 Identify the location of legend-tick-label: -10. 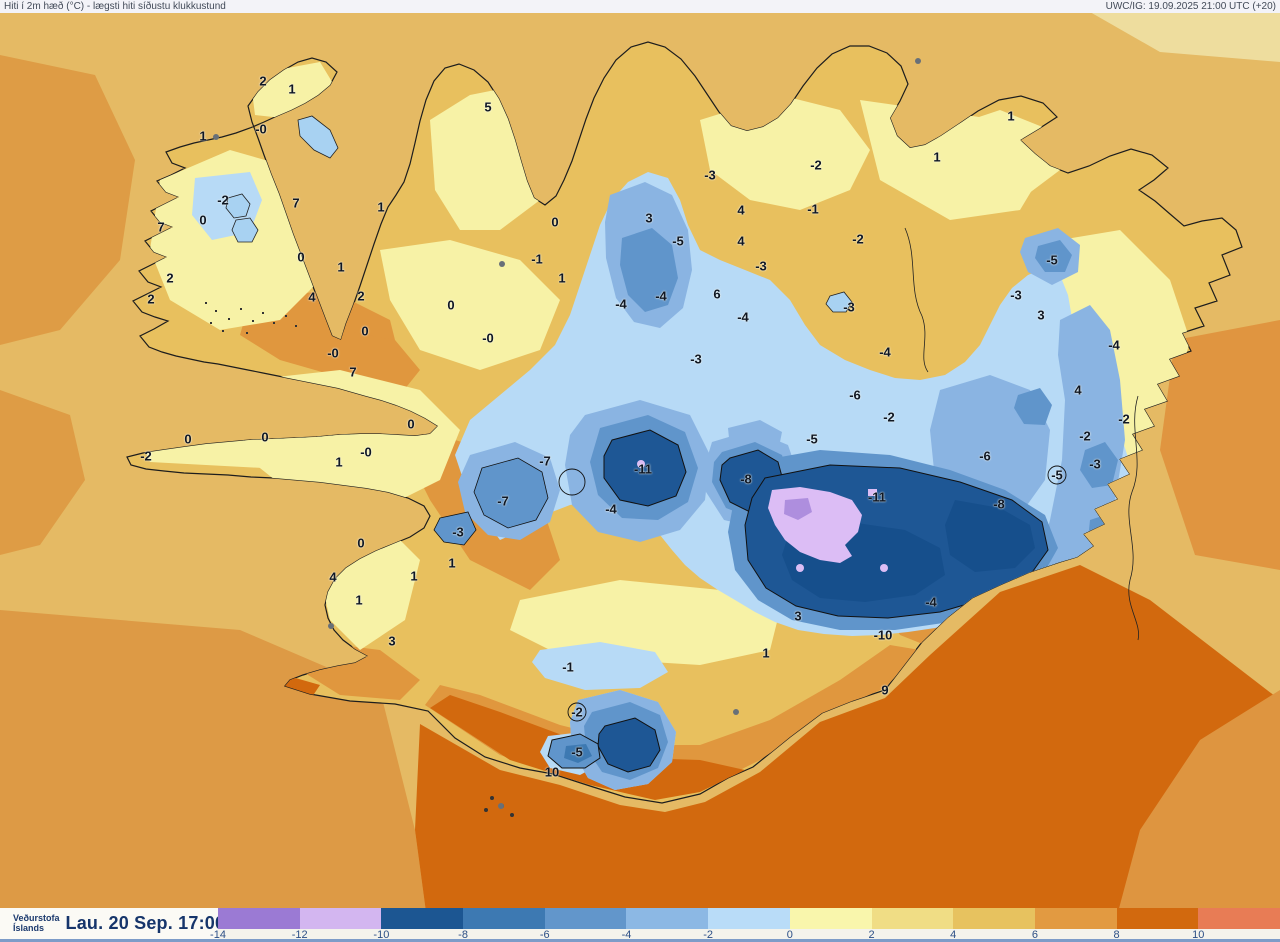
(381, 935).